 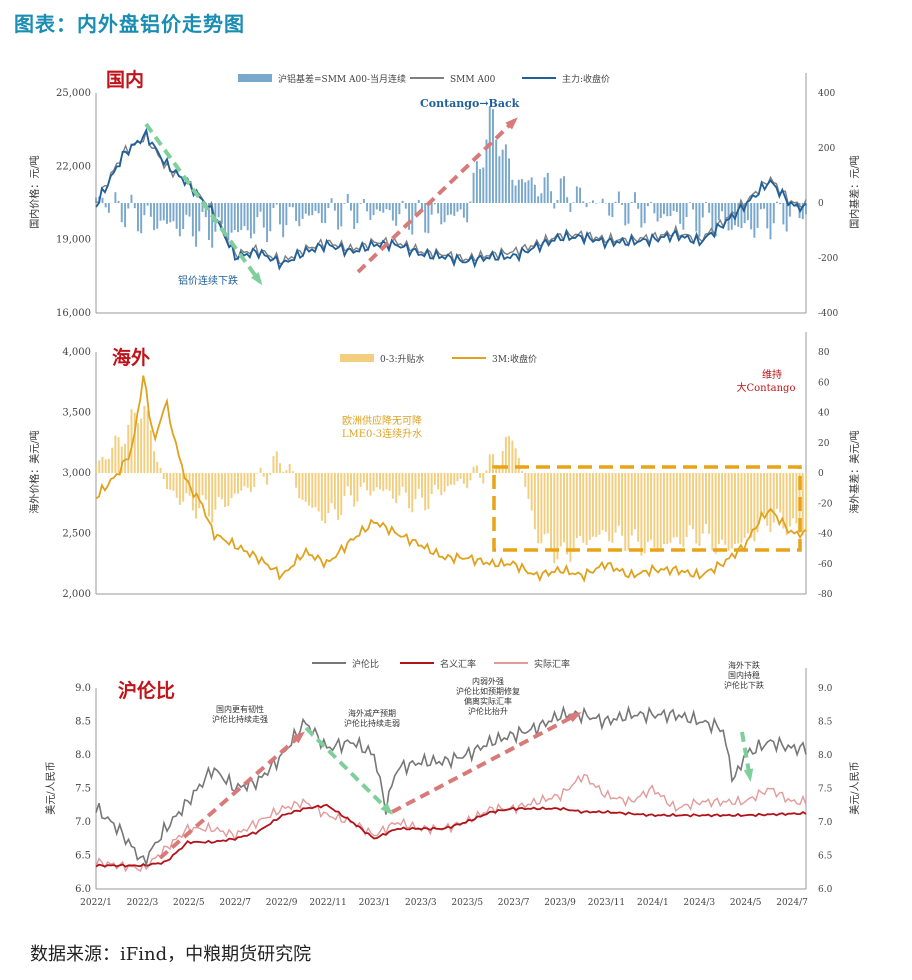 What do you see at coordinates (73, 93) in the screenshot?
I see `y-tick-label-left: 25,000` at bounding box center [73, 93].